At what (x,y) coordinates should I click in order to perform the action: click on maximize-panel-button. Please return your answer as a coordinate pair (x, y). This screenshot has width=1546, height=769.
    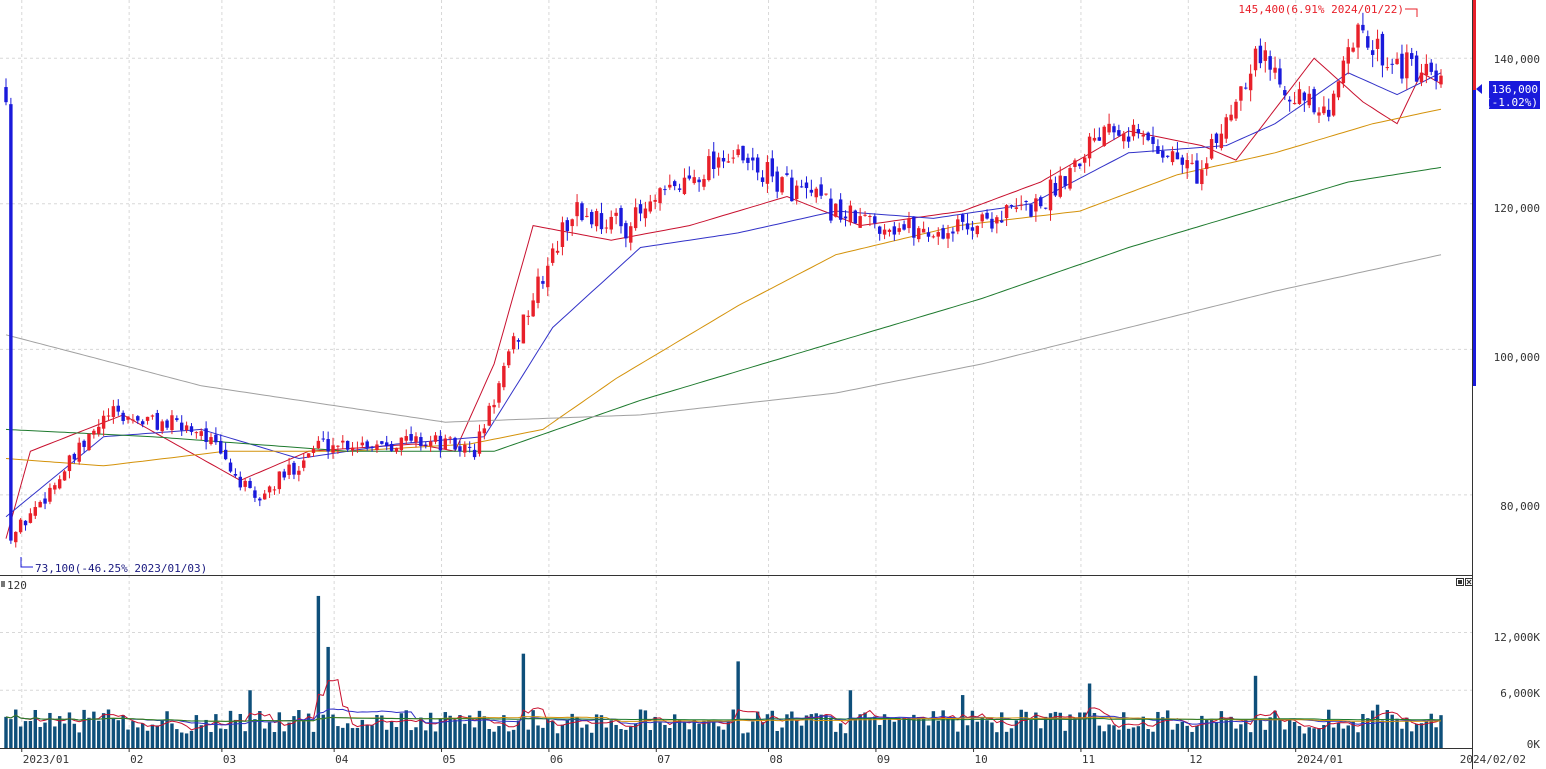
    Looking at the image, I should click on (1460, 582).